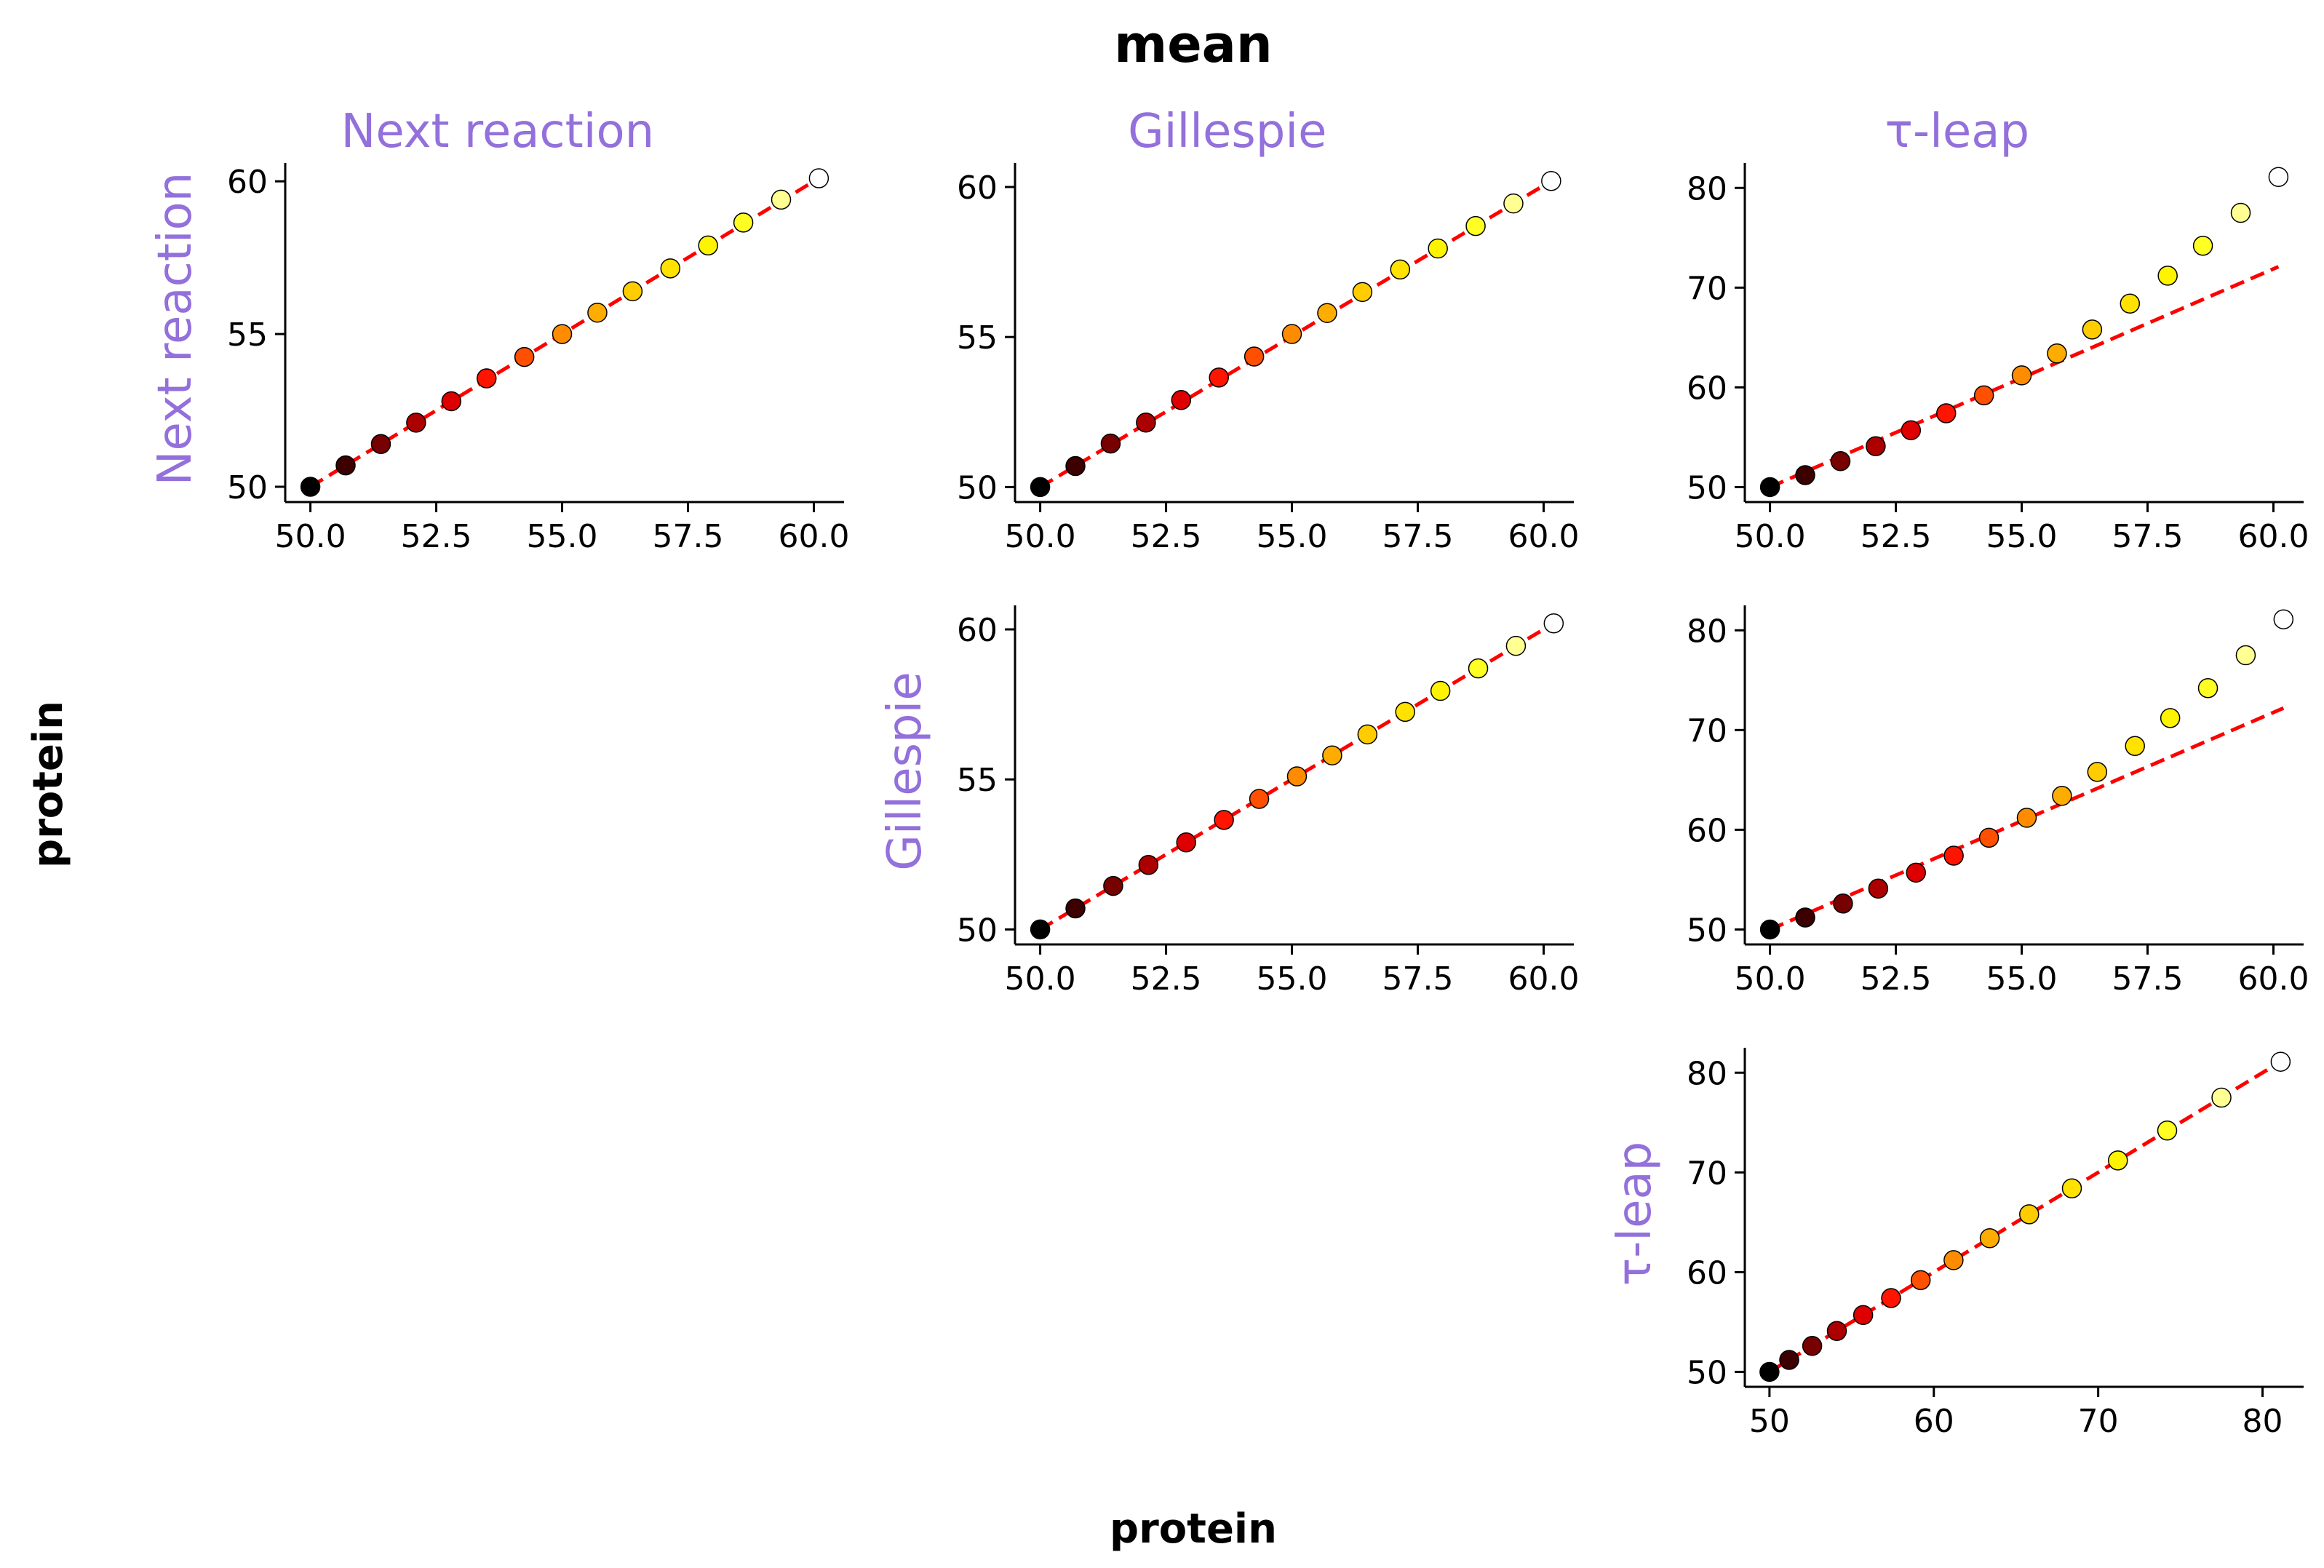  I want to click on figure-xlabel: protein, so click(1193, 1529).